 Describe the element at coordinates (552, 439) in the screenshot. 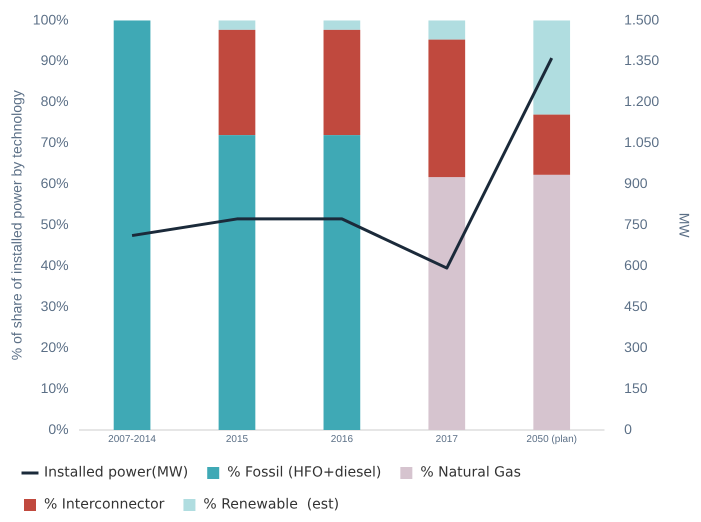

I see `x-tick-label: 2050 (plan)` at that location.